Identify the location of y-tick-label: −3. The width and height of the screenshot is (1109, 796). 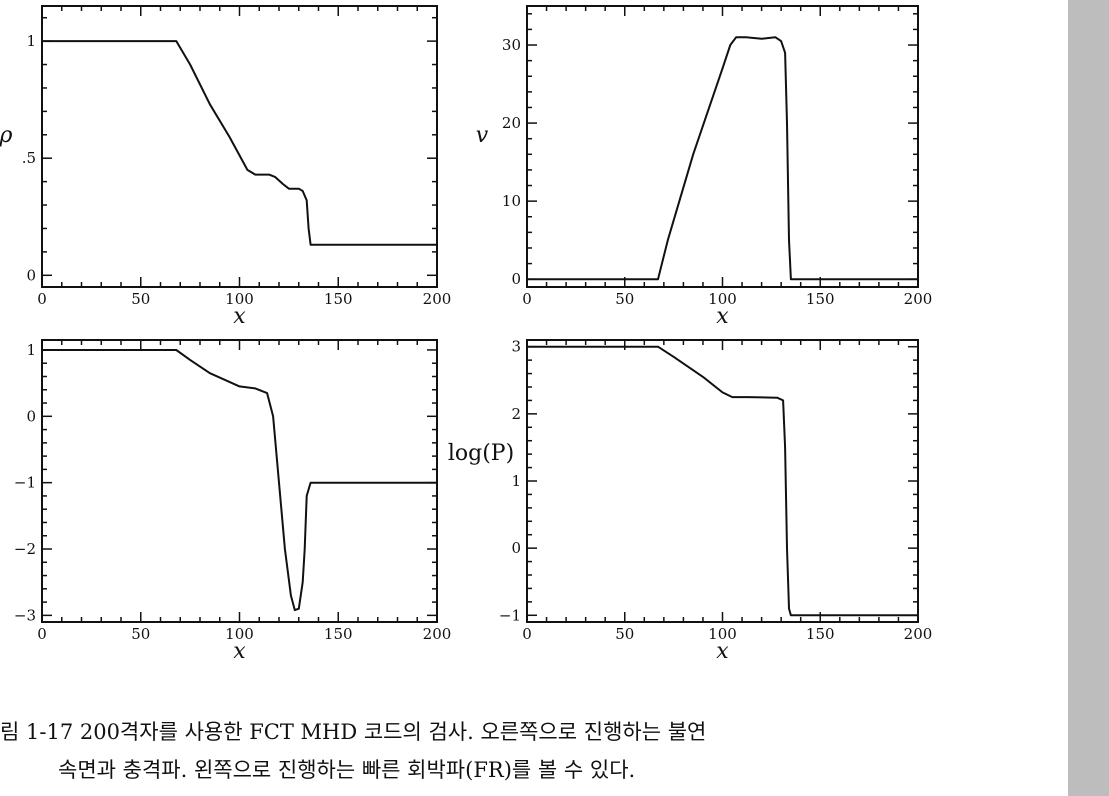
(25, 615).